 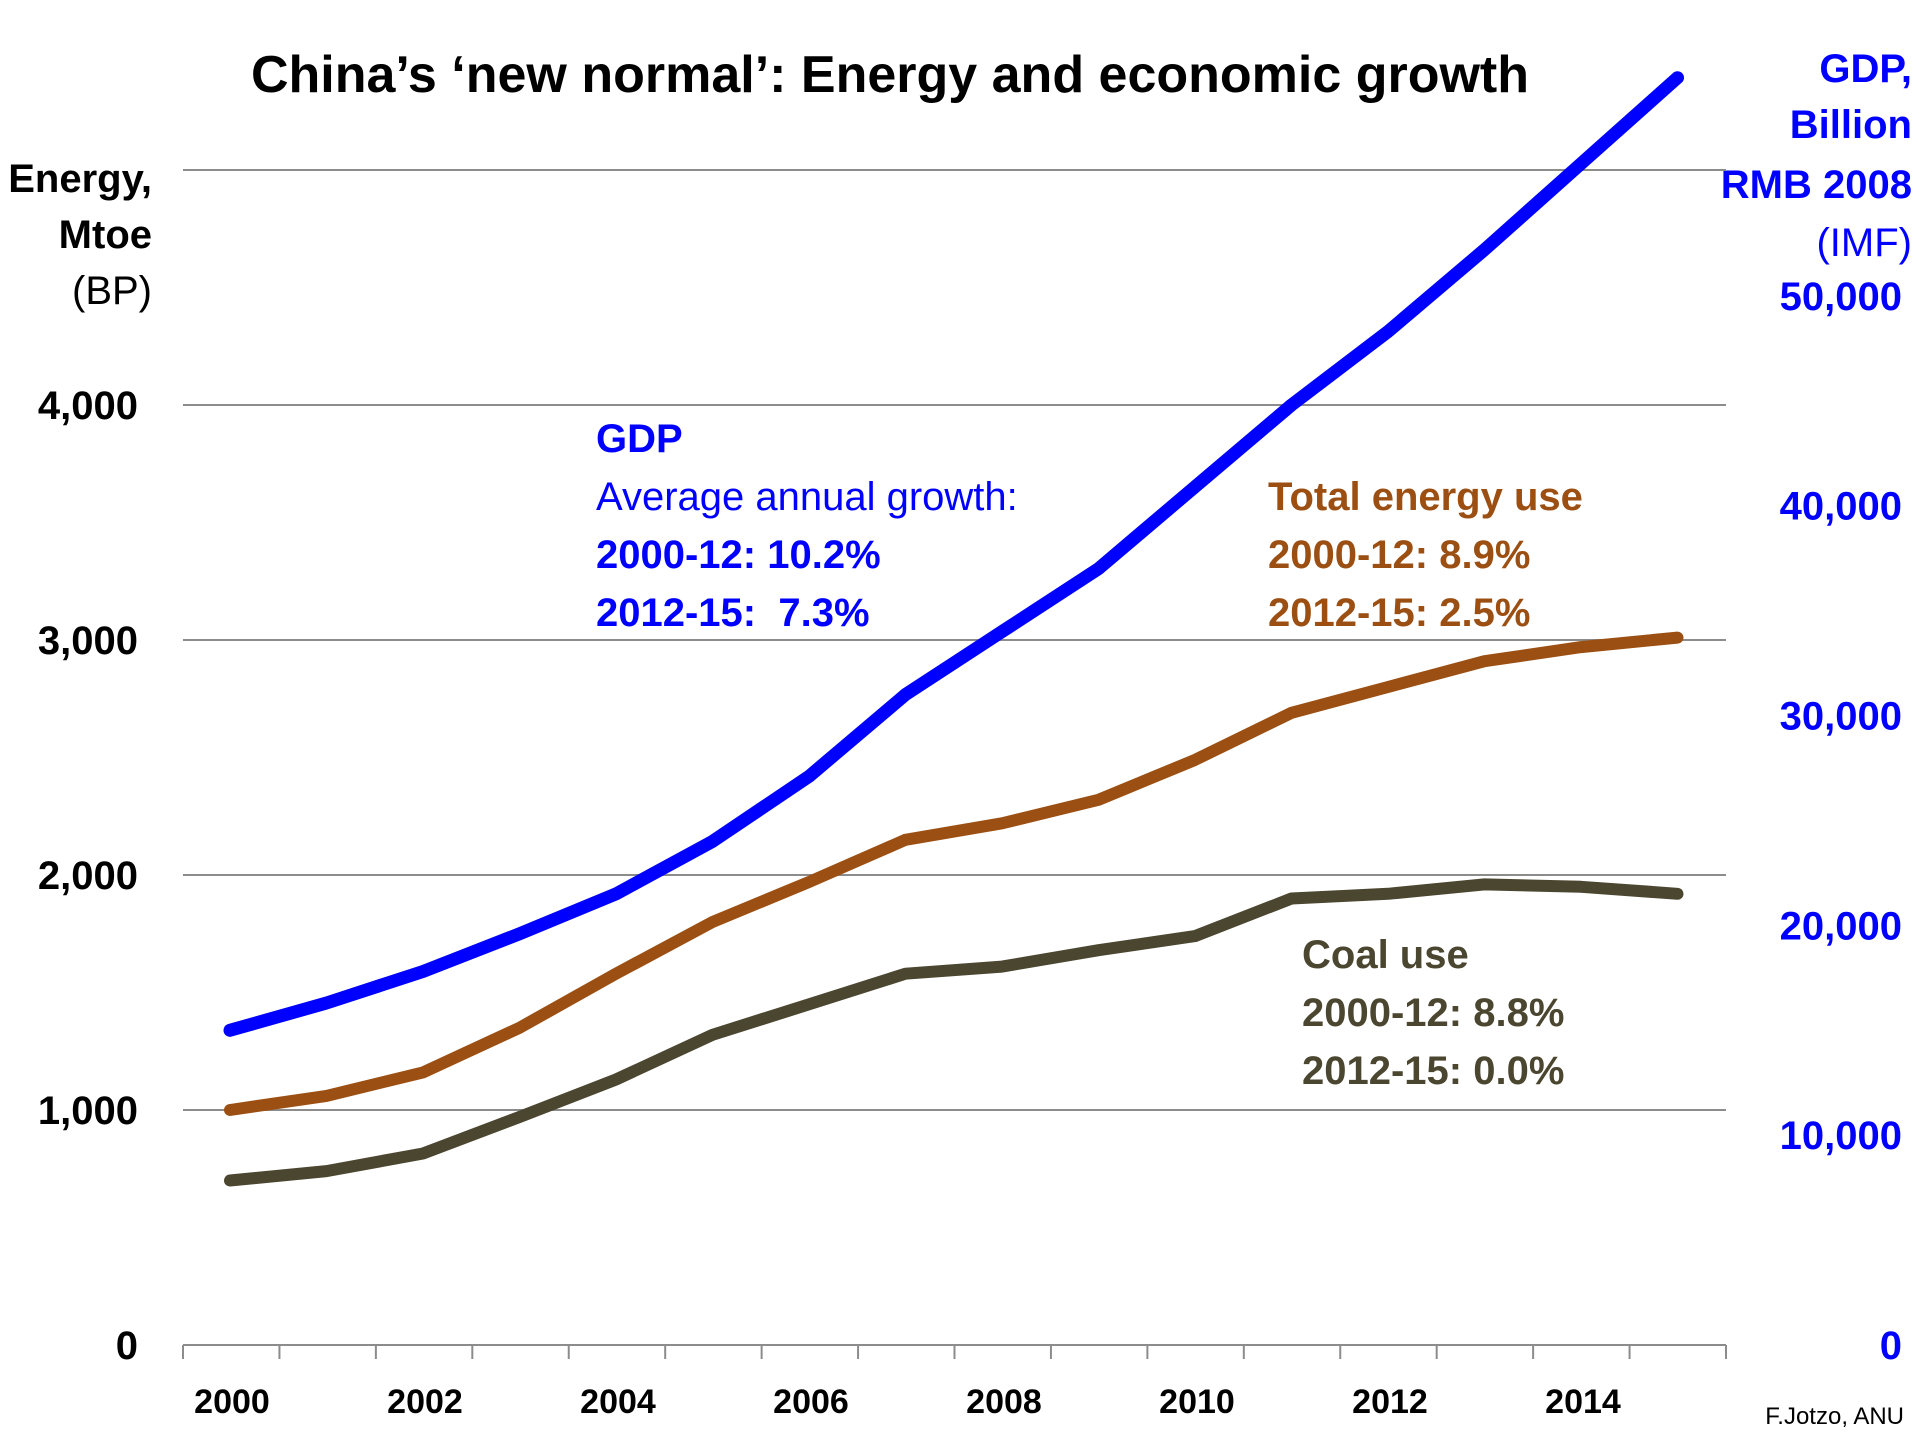 I want to click on coal-annotation: Coal use 2000-12: 8.8% 2012-15: 0.0%, so click(x=1433, y=1013).